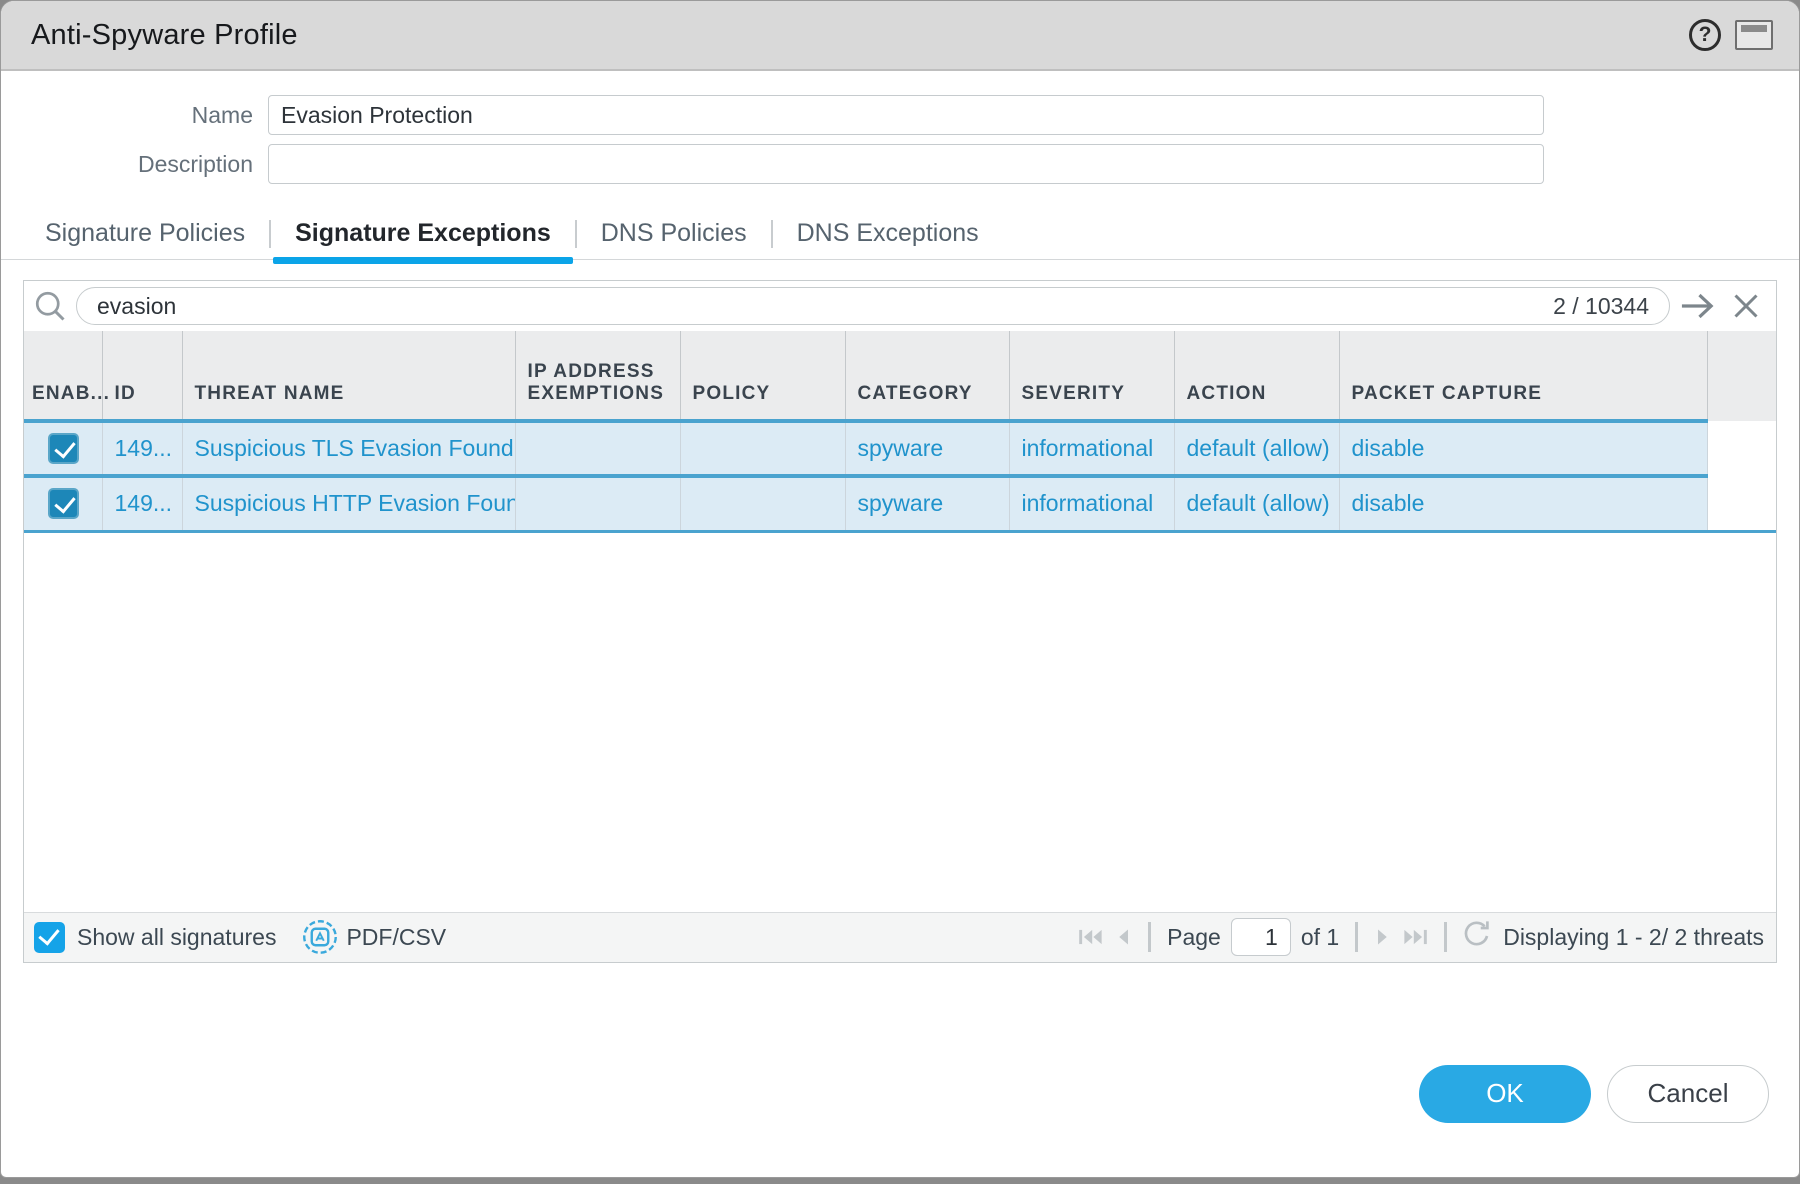 The height and width of the screenshot is (1184, 1800). What do you see at coordinates (1415, 937) in the screenshot?
I see `last-page-icon` at bounding box center [1415, 937].